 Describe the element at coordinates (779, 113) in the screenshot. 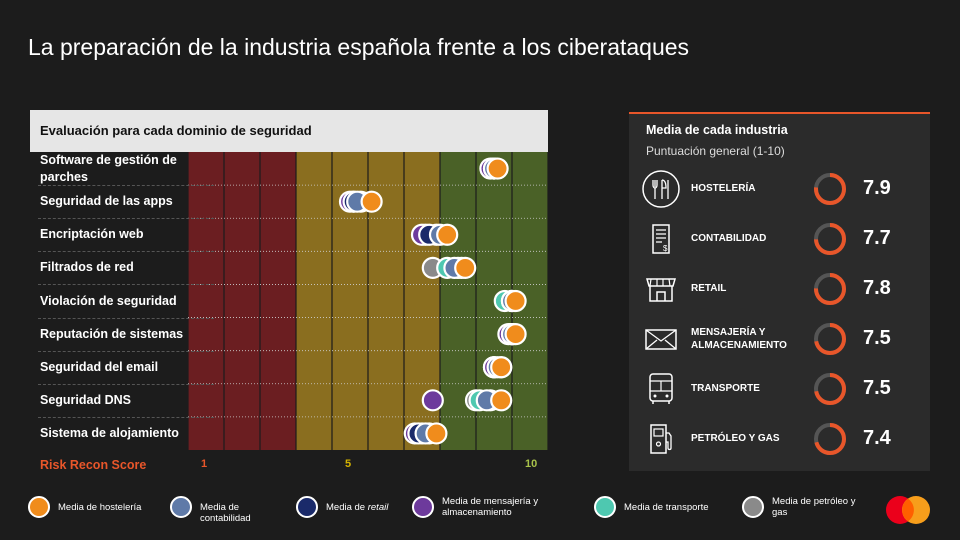

I see `panel-accent-line` at that location.